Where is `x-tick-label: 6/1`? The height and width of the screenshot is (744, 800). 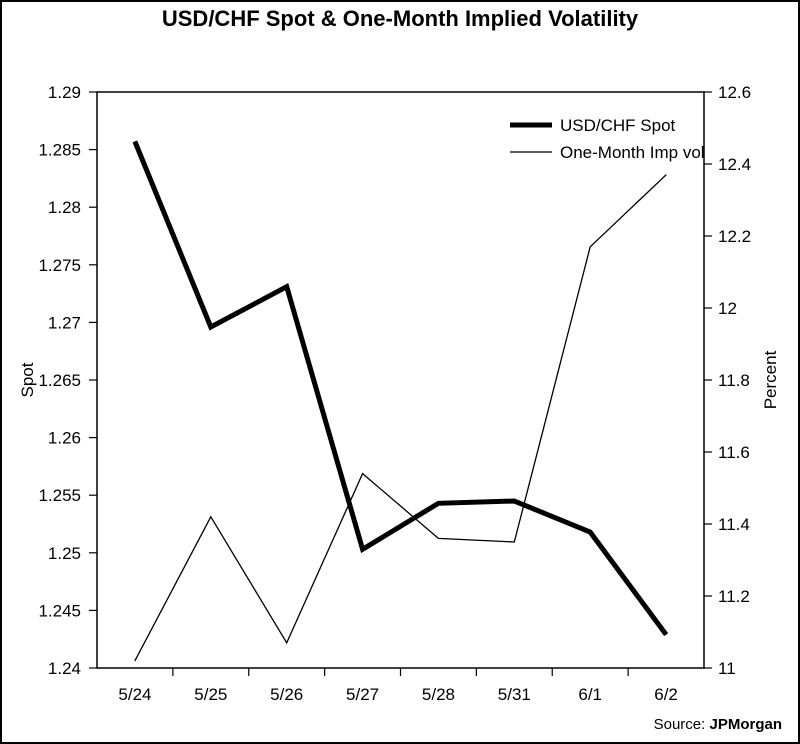 x-tick-label: 6/1 is located at coordinates (590, 694).